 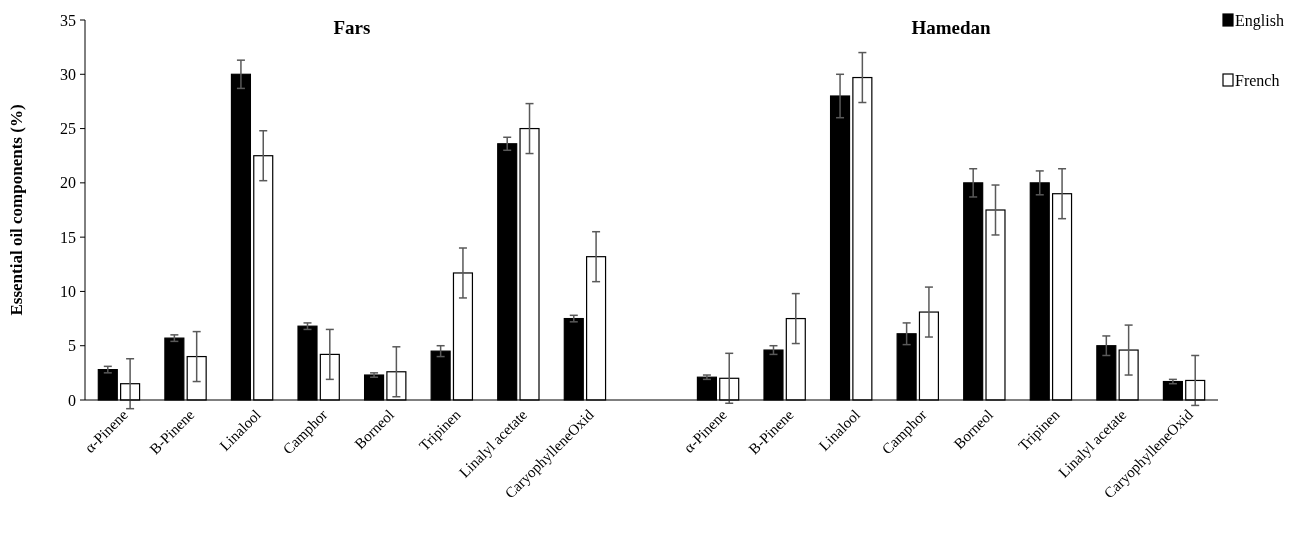 I want to click on y-tick-label: 25, so click(x=68, y=129).